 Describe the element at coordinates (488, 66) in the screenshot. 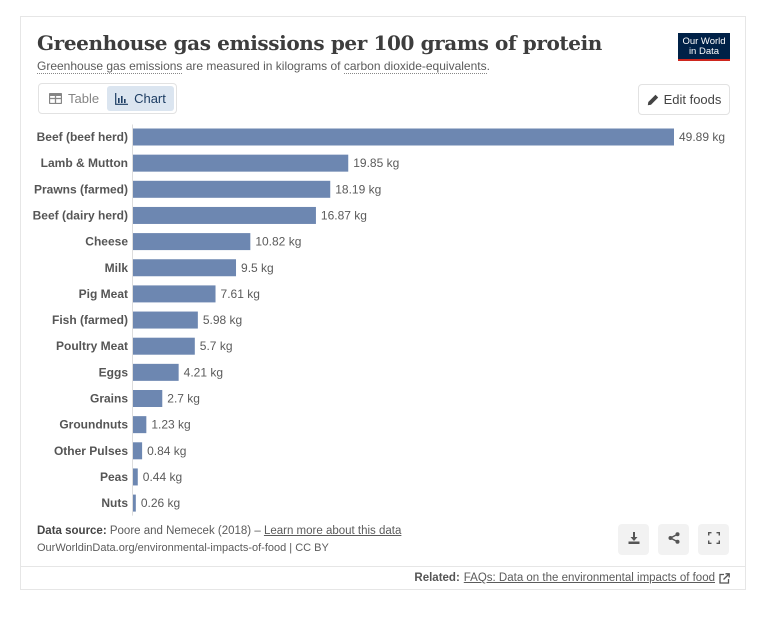

I see `subtitle-end: .` at that location.